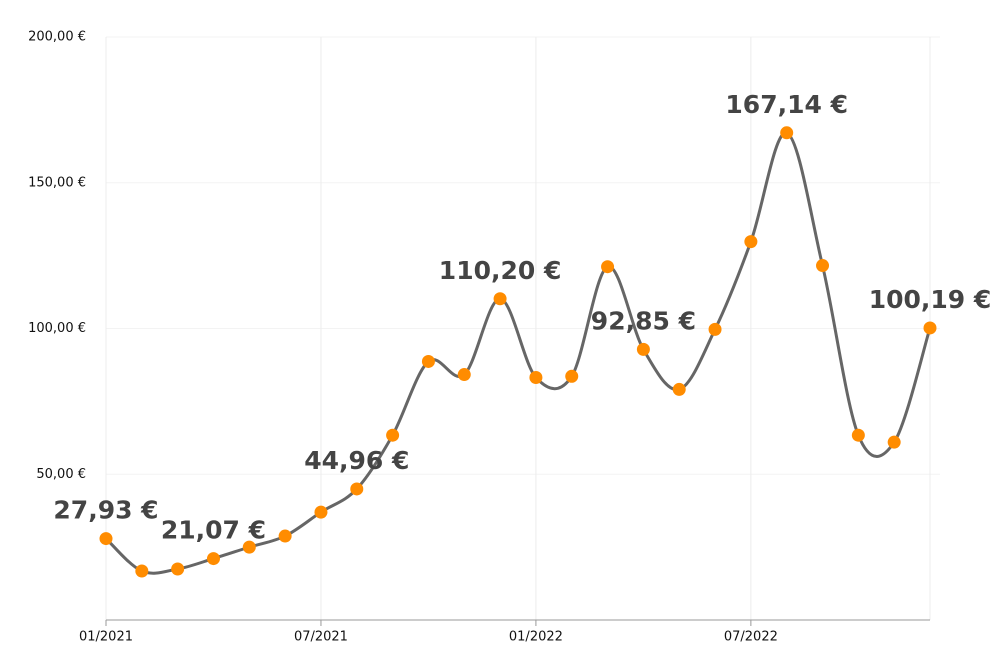 The width and height of the screenshot is (1000, 661). Describe the element at coordinates (500, 270) in the screenshot. I see `value-label: 110,20 €` at that location.